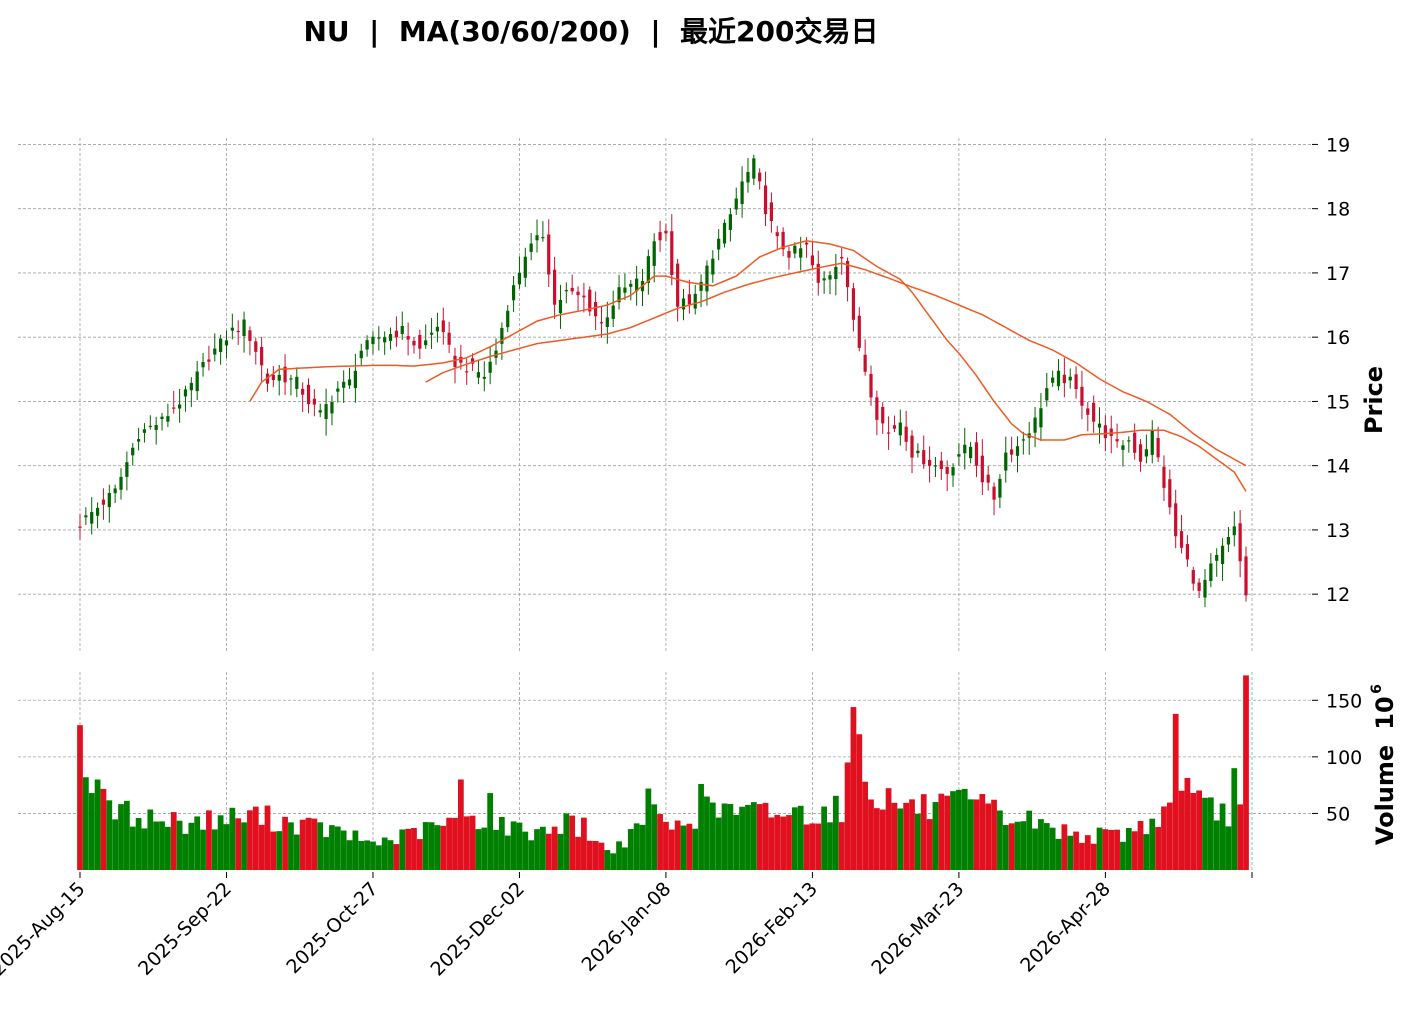  Describe the element at coordinates (626, 927) in the screenshot. I see `x-tick-label: 2026-Jan-08` at that location.